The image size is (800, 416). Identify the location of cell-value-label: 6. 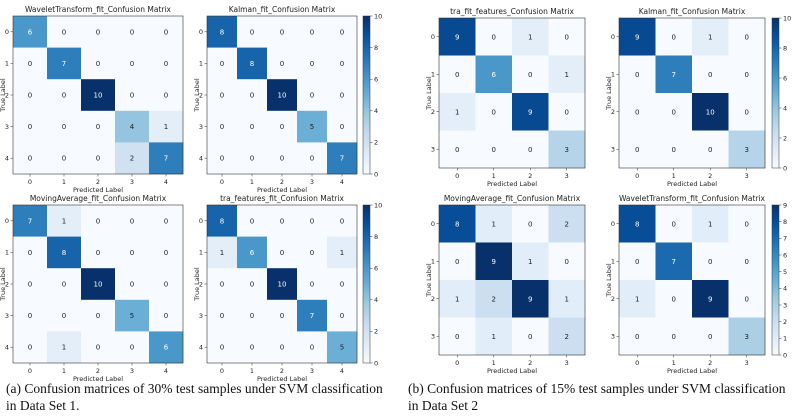
(252, 253).